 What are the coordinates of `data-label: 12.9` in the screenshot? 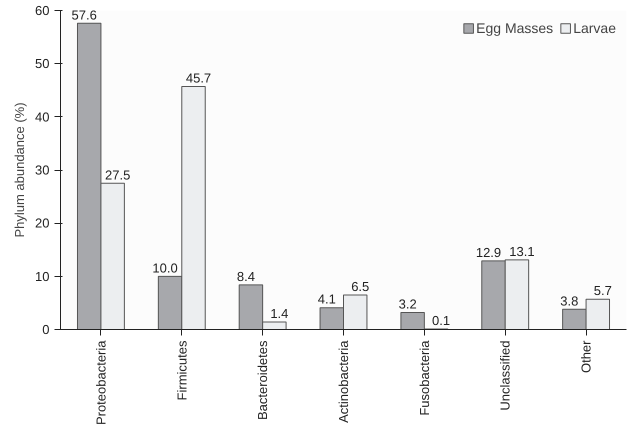 It's located at (489, 252).